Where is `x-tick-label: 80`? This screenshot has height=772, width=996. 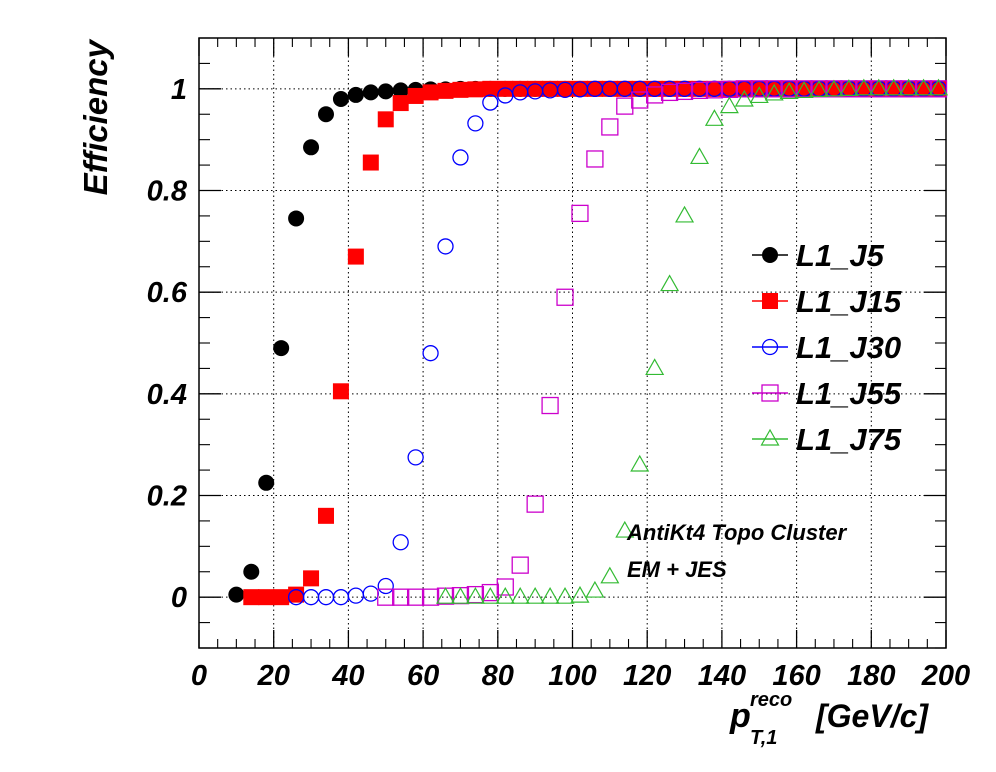
x-tick-label: 80 is located at coordinates (498, 676).